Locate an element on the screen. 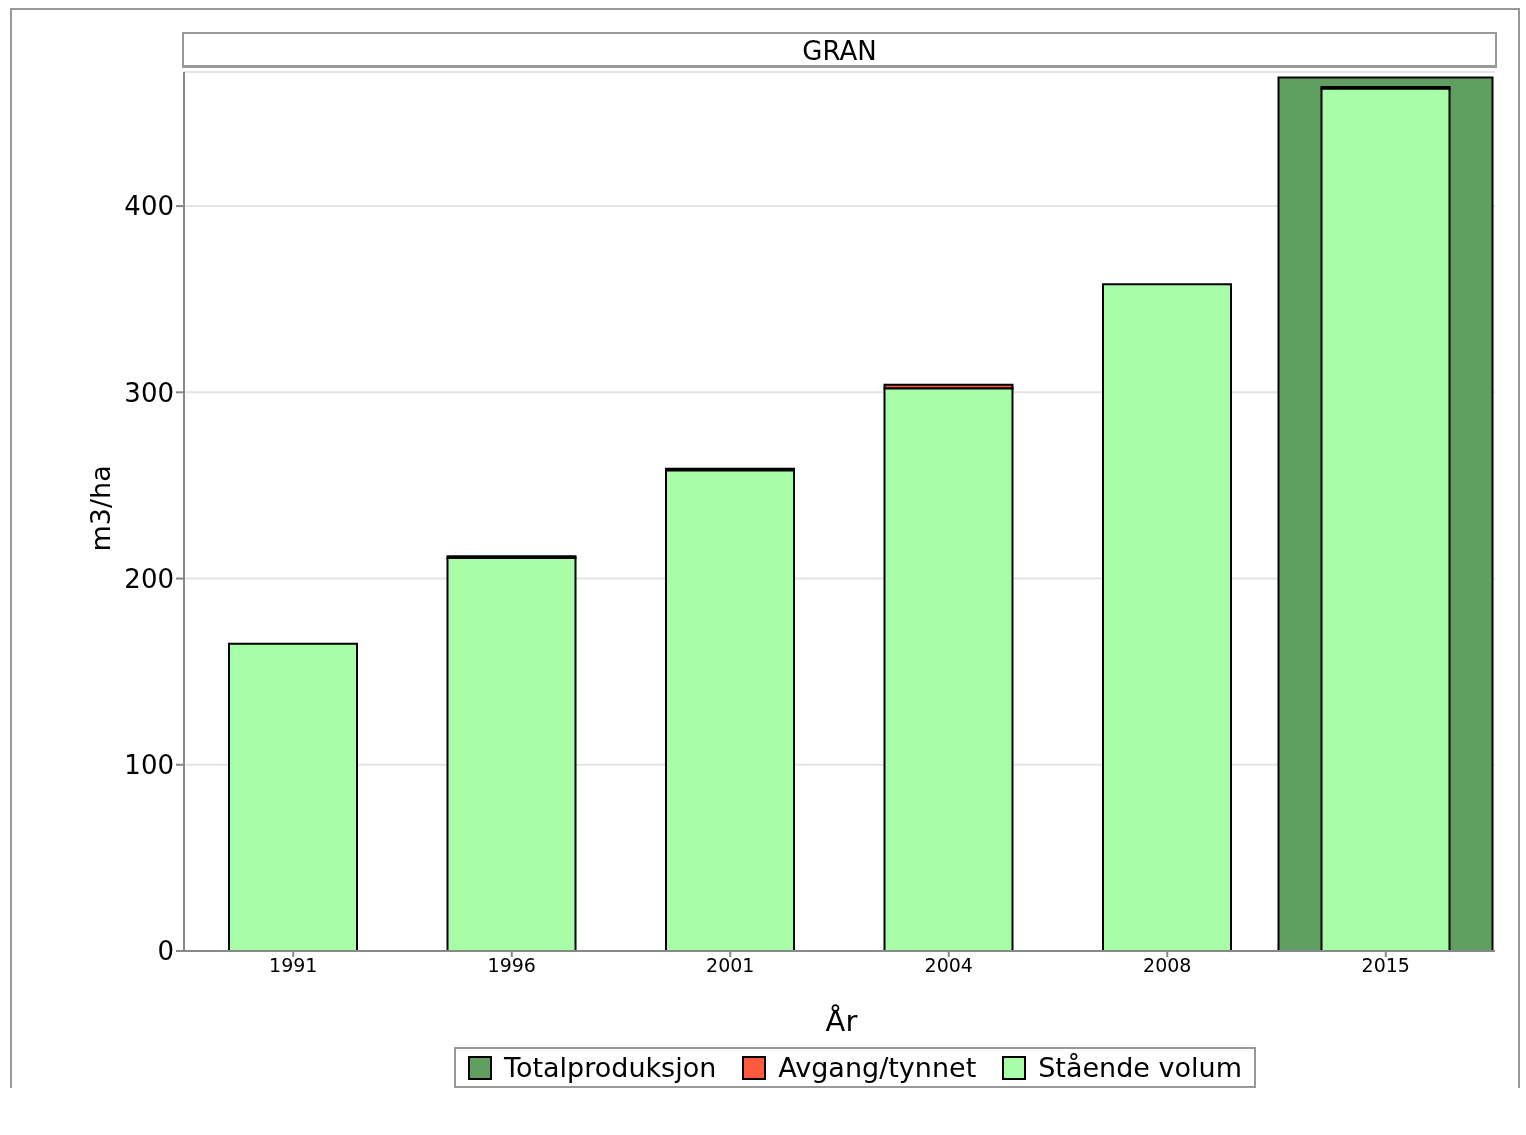 This screenshot has width=1526, height=1135. y-tick-label: 400 is located at coordinates (149, 206).